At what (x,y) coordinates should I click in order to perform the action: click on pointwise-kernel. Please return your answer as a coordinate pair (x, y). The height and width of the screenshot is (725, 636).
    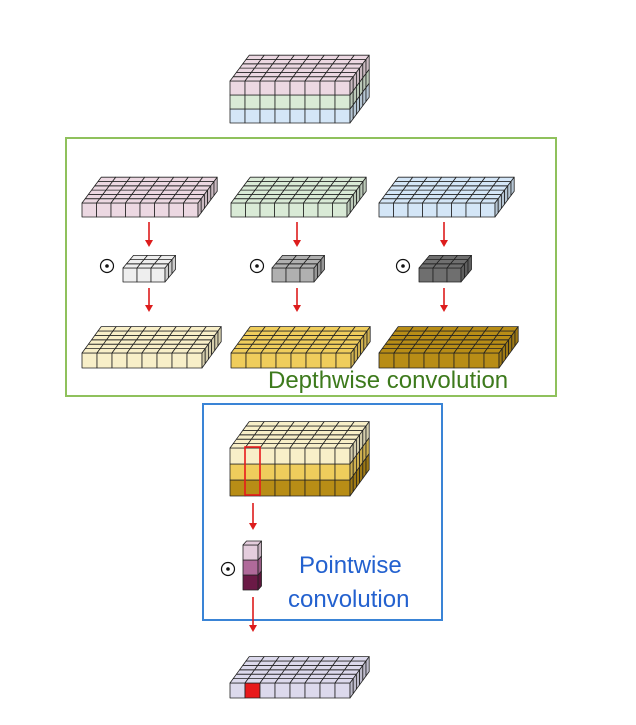
    Looking at the image, I should click on (252, 565).